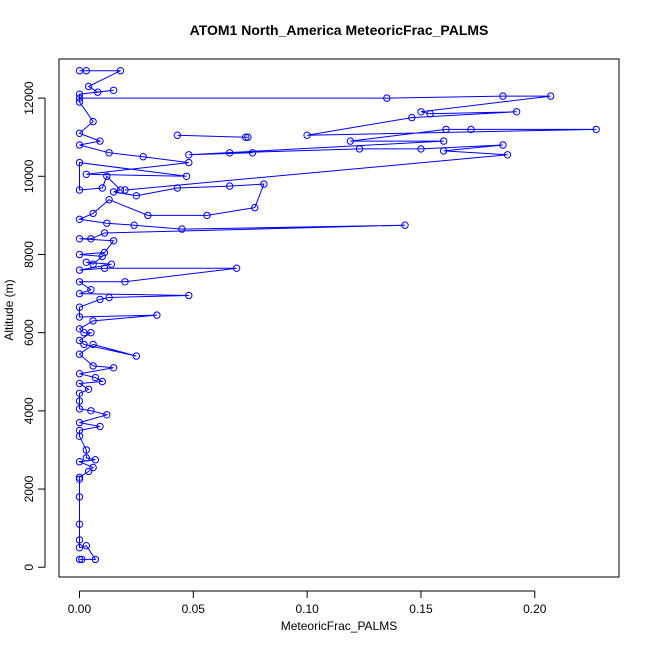 The image size is (650, 650). What do you see at coordinates (338, 143) in the screenshot?
I see `series-line` at bounding box center [338, 143].